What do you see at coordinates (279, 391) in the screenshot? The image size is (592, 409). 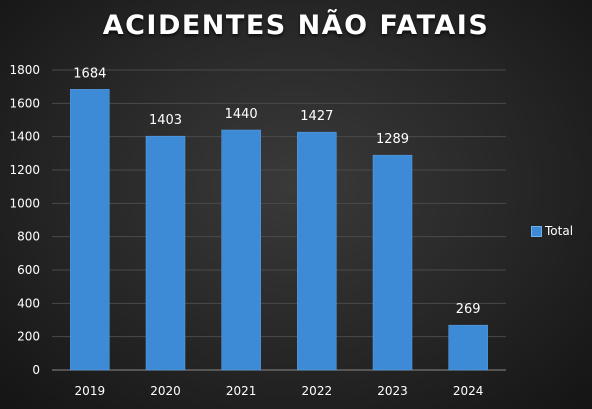 I see `x-axis-tick-labels: 2019 2020 2021 2022 2023 2024` at bounding box center [279, 391].